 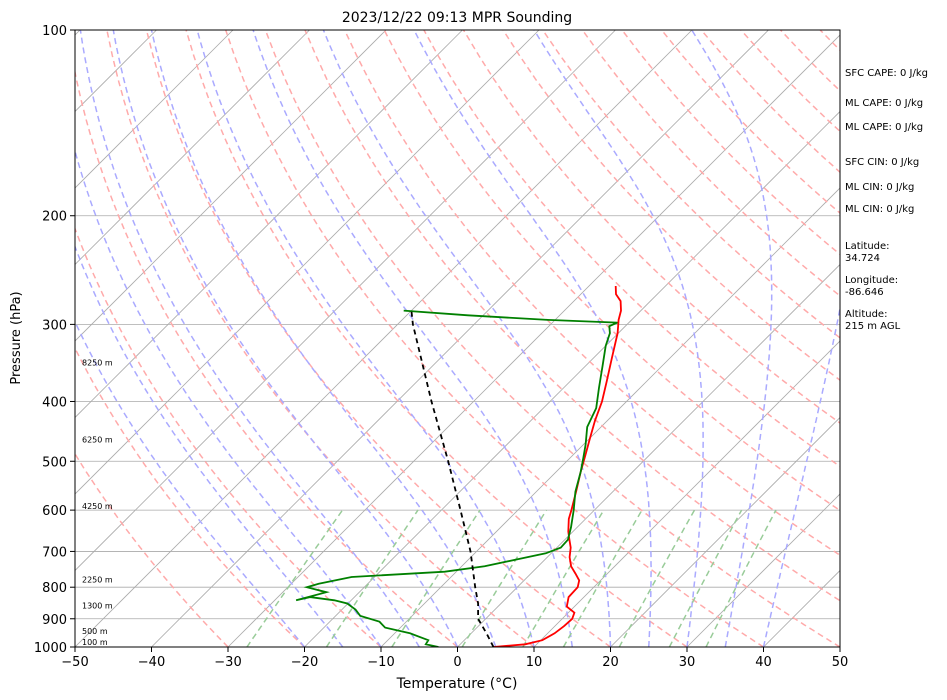 I want to click on x-tick-label: 0, so click(x=457, y=662).